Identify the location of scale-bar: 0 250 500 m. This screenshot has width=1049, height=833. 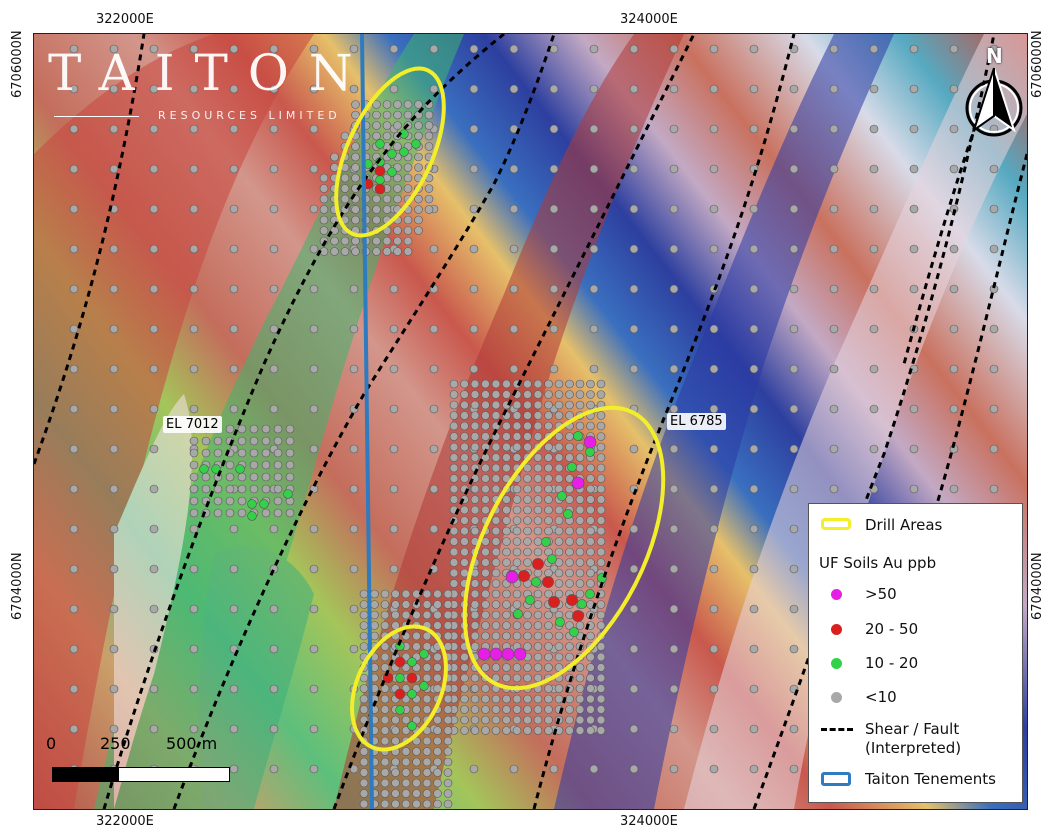
(138, 759).